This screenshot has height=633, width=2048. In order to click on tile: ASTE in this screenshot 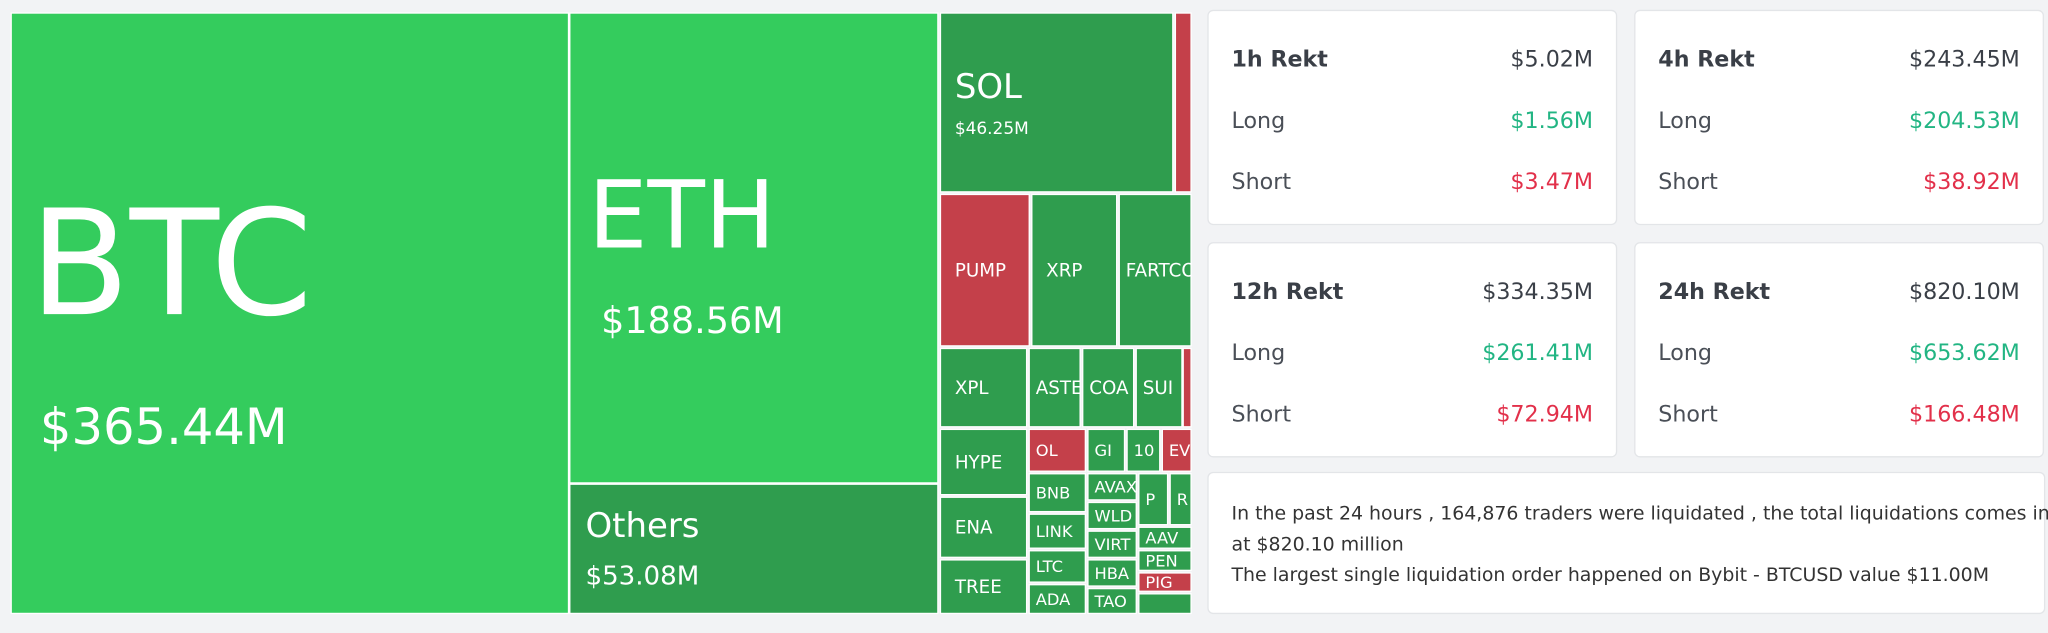, I will do `click(1056, 387)`.